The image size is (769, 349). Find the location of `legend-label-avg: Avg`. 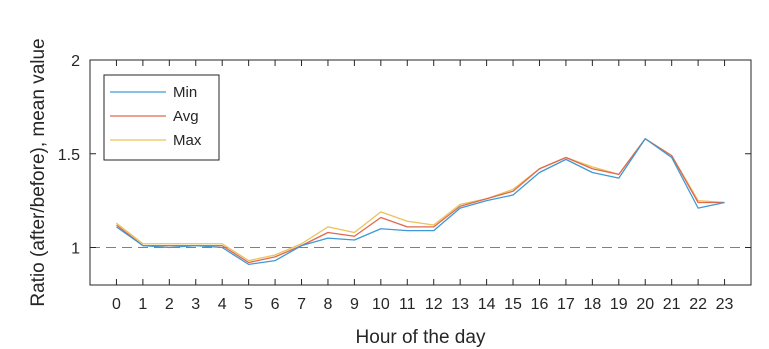

legend-label-avg: Avg is located at coordinates (186, 116).